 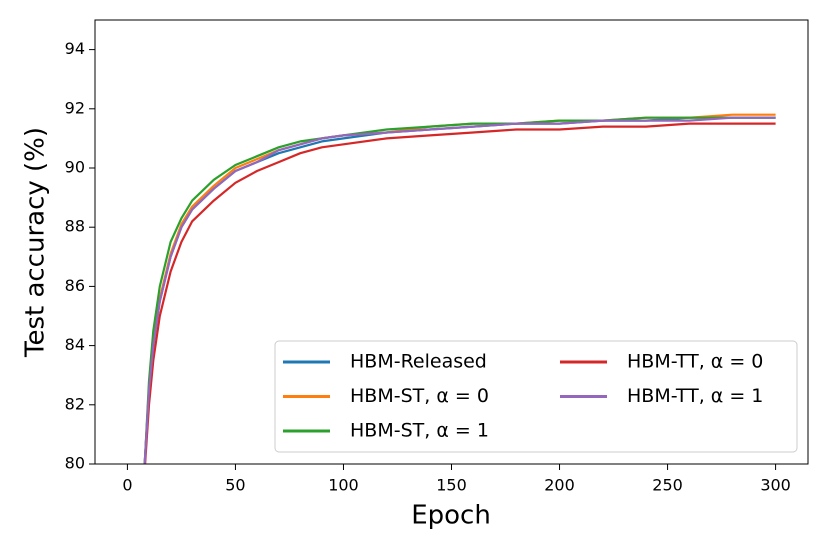 I want to click on legend-label: HBM-ST, α = 0, so click(x=419, y=396).